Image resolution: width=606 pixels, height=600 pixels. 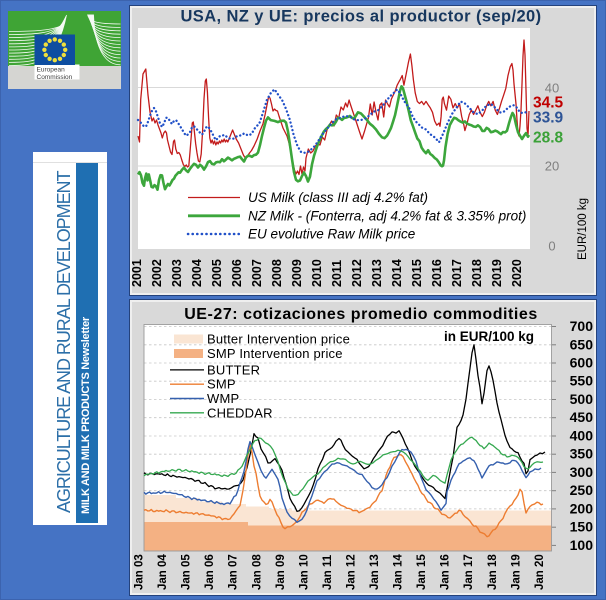 I want to click on svg-text: CHEDDAR, so click(x=240, y=412).